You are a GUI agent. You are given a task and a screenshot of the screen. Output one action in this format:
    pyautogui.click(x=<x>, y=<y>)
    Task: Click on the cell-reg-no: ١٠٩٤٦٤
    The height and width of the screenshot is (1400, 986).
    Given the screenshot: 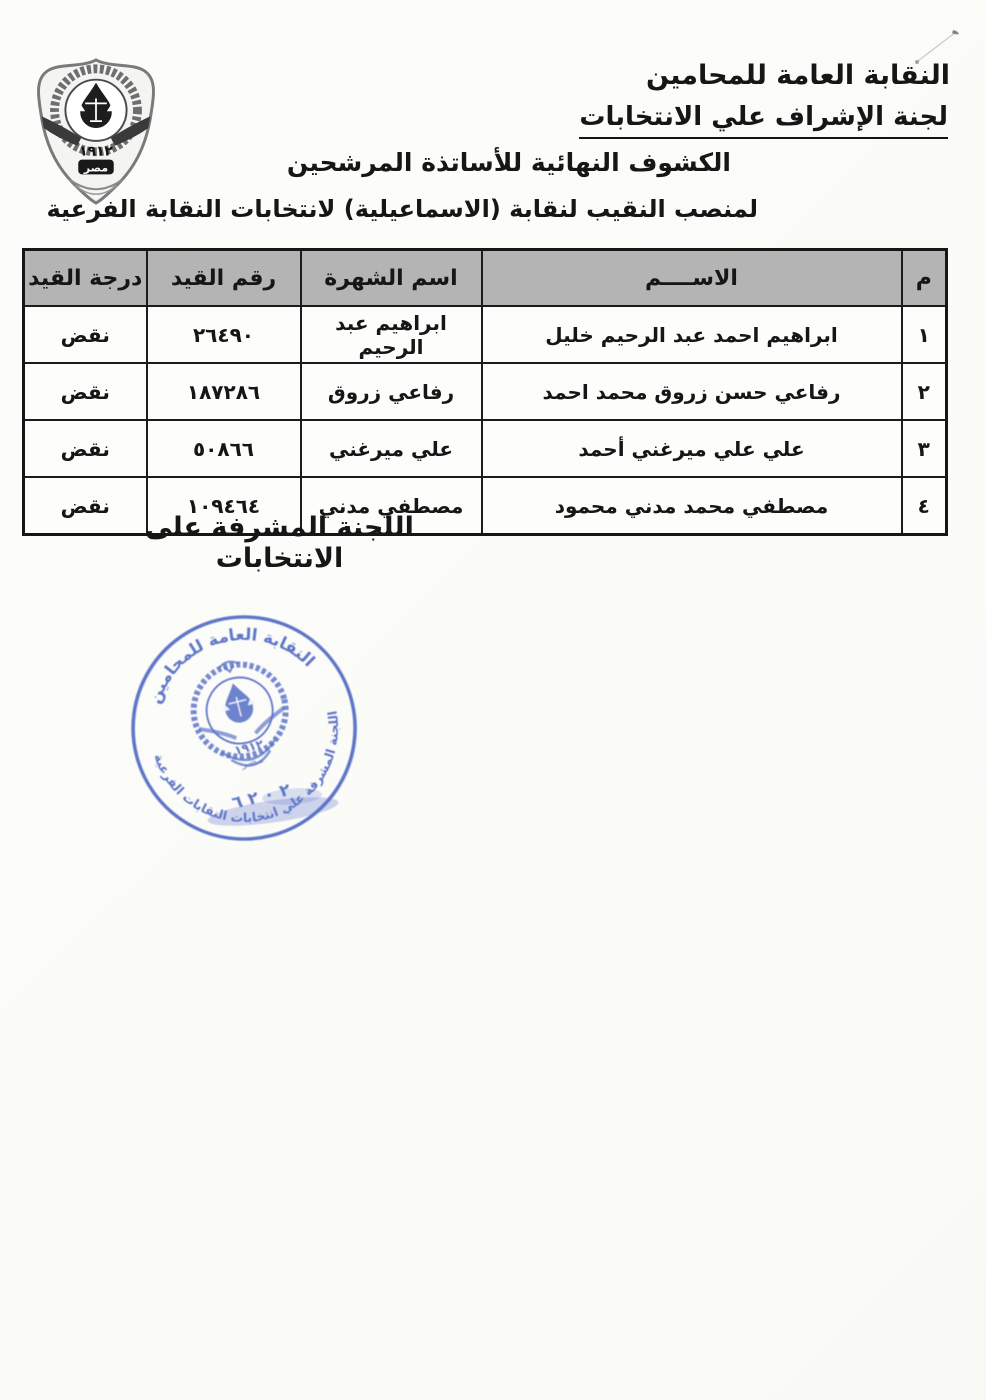 What is the action you would take?
    pyautogui.click(x=223, y=506)
    